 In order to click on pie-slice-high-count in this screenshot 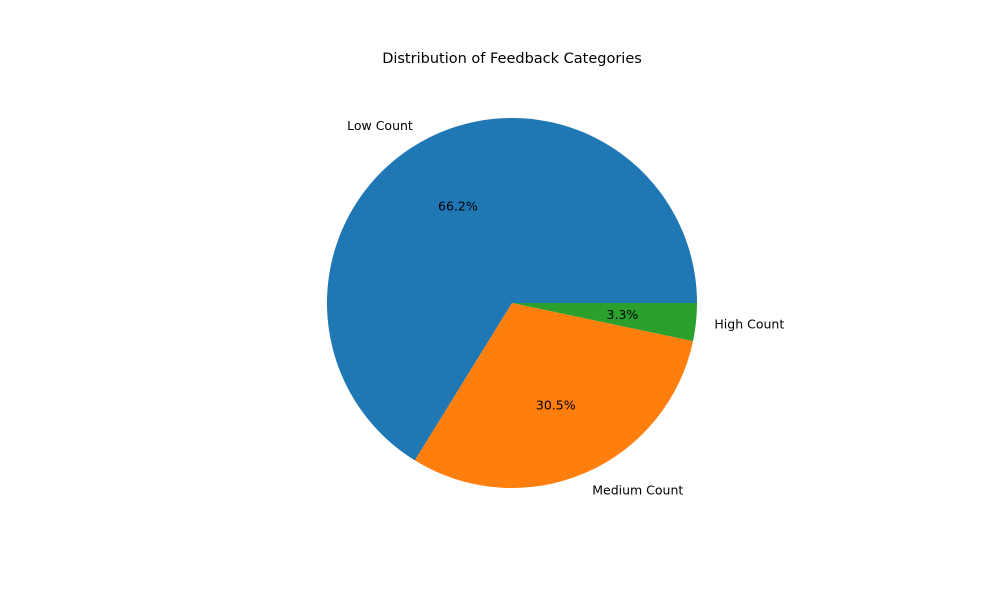, I will do `click(604, 322)`.